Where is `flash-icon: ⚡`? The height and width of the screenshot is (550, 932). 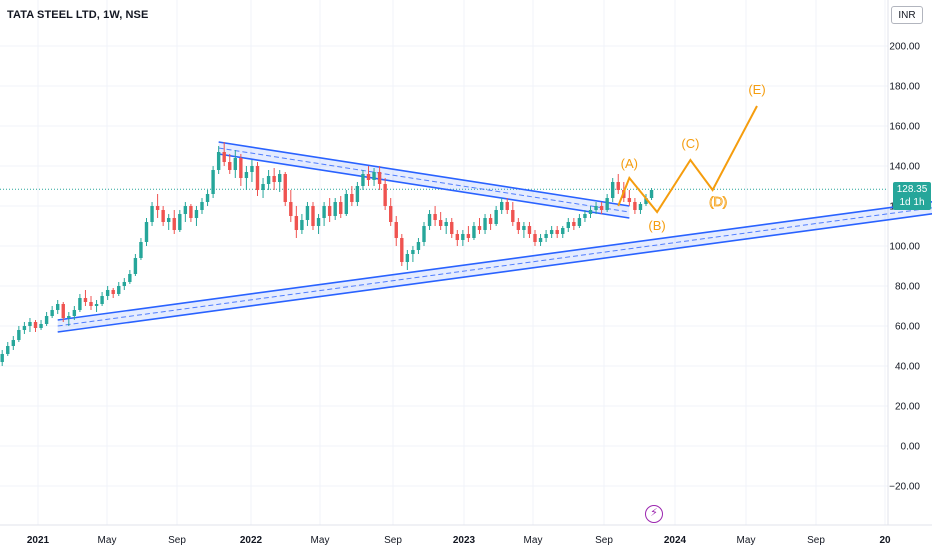 flash-icon: ⚡ is located at coordinates (654, 514).